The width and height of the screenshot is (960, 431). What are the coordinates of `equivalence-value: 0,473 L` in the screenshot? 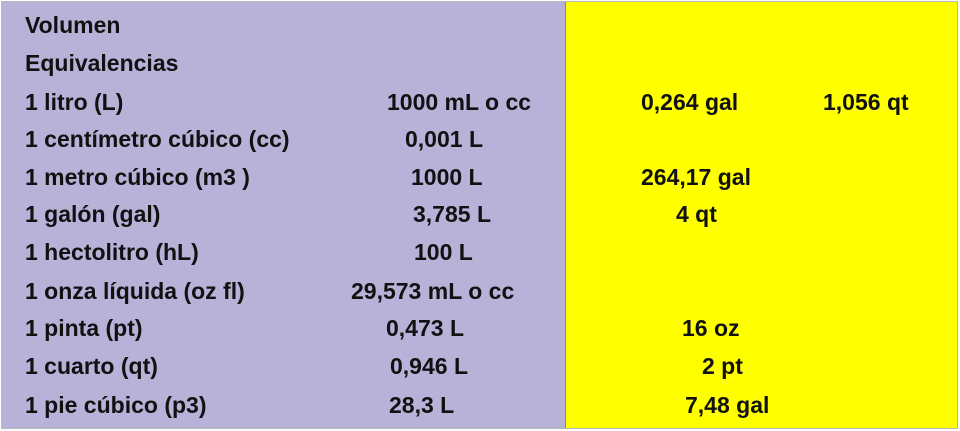 It's located at (425, 328).